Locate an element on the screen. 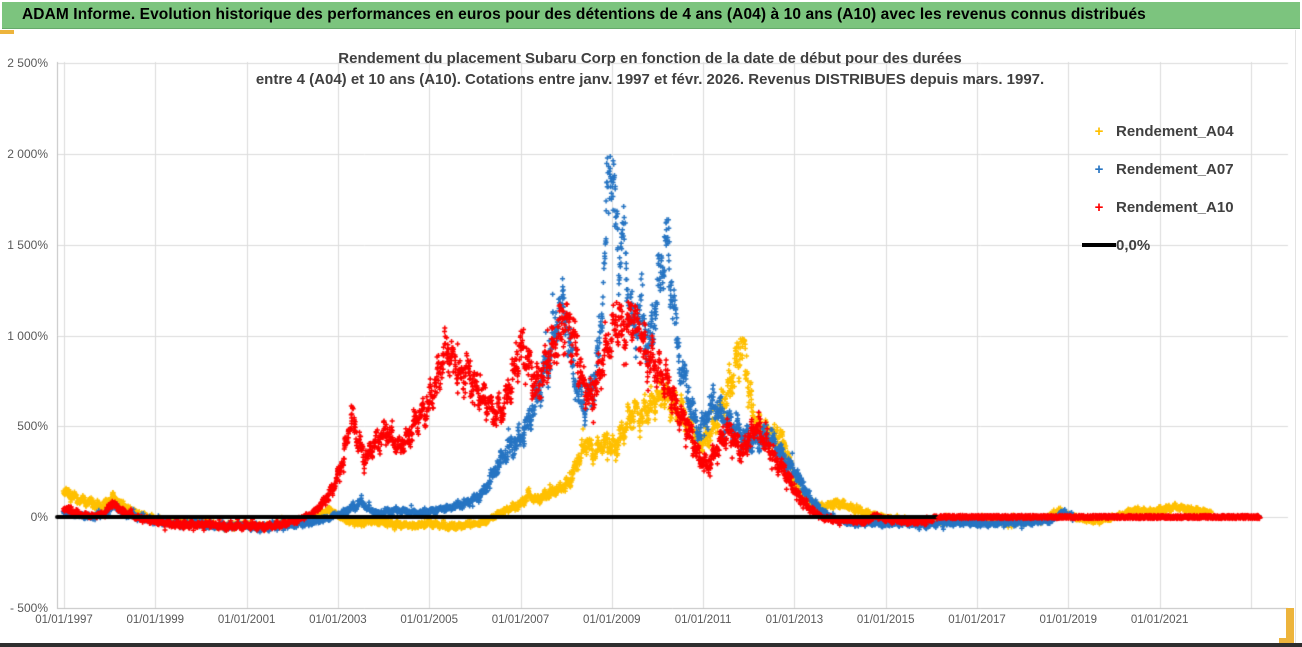 This screenshot has width=1302, height=647. x-axis-tick-label: 01/01/2015 is located at coordinates (885, 620).